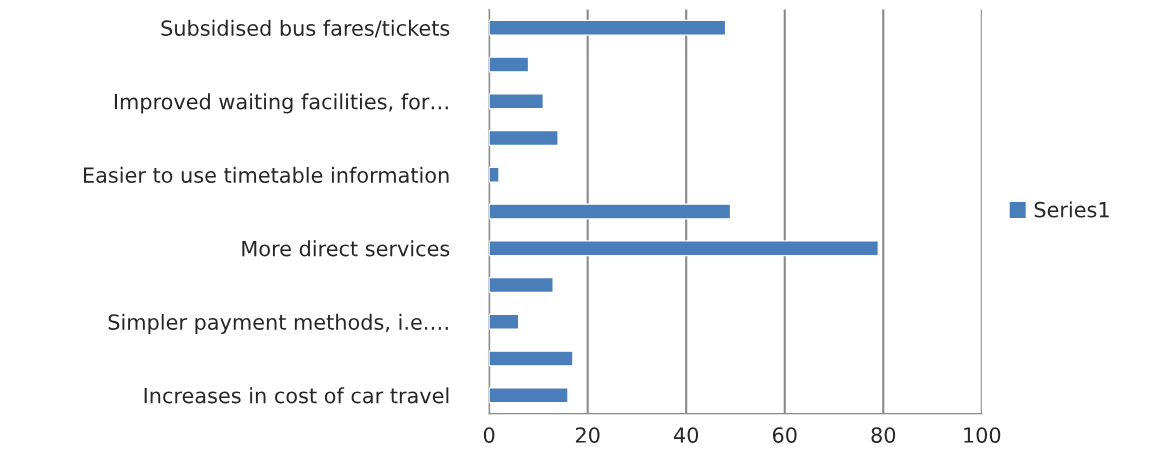  What do you see at coordinates (784, 435) in the screenshot?
I see `x-tick-label: 60` at bounding box center [784, 435].